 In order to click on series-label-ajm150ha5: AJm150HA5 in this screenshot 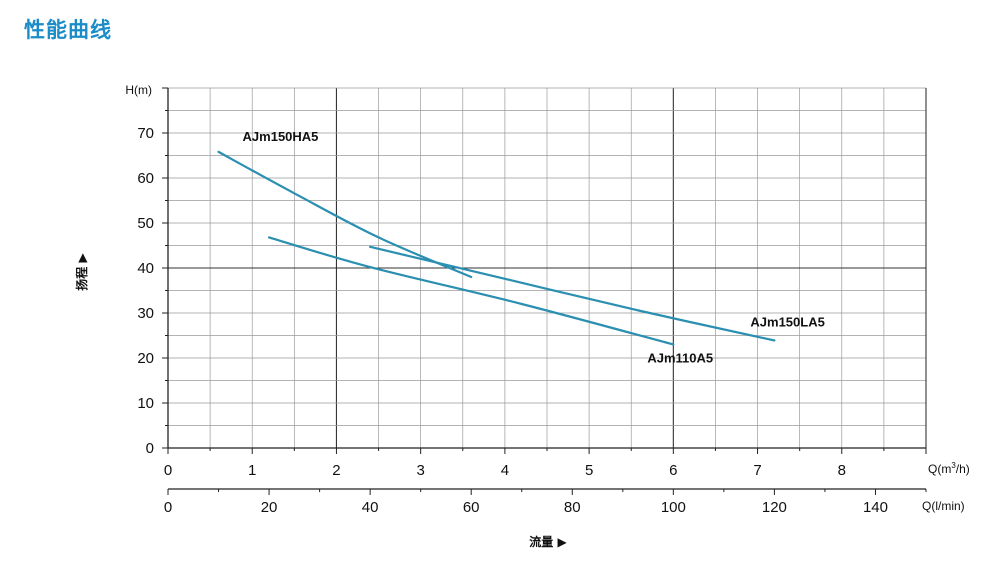, I will do `click(281, 136)`.